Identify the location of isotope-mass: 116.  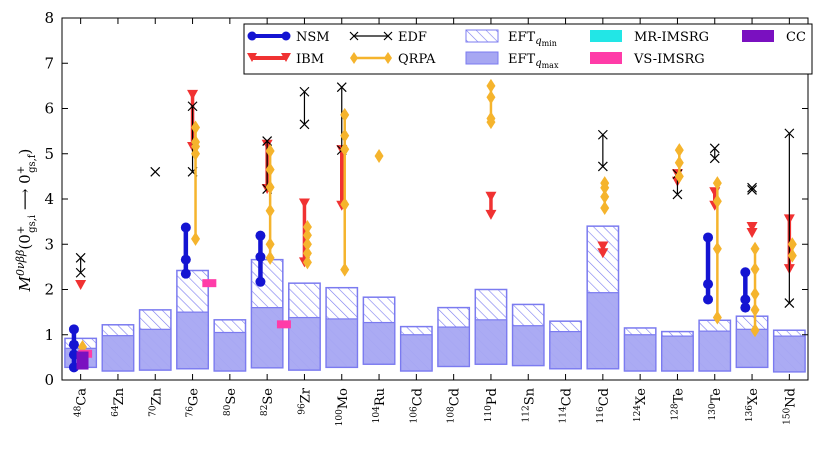
(601, 414).